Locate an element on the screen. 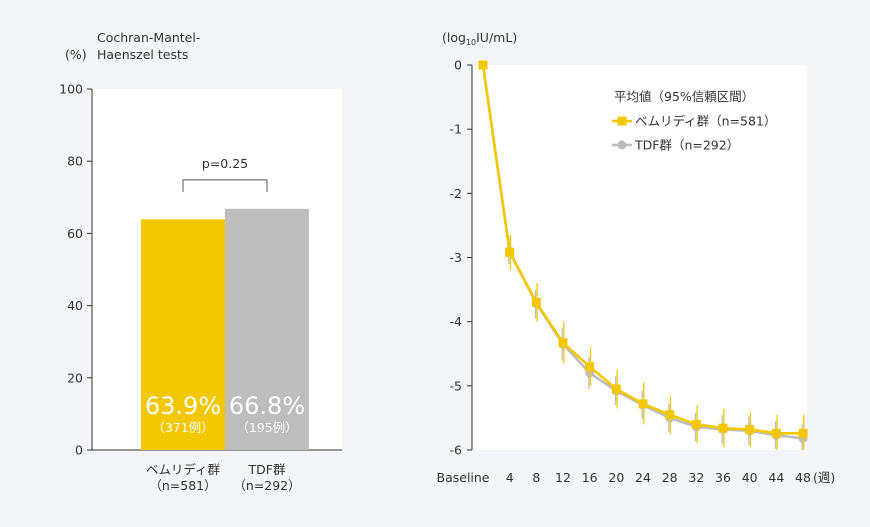 The image size is (870, 527). line-y-tick-label: -2 is located at coordinates (456, 193).